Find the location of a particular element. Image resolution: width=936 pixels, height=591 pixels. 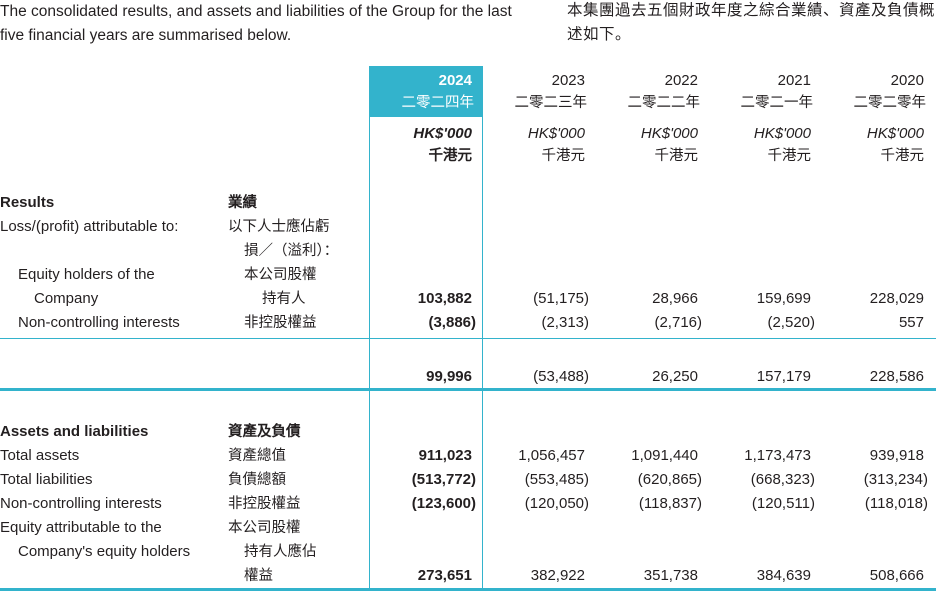

col-year-2020: 2020 is located at coordinates (907, 80).